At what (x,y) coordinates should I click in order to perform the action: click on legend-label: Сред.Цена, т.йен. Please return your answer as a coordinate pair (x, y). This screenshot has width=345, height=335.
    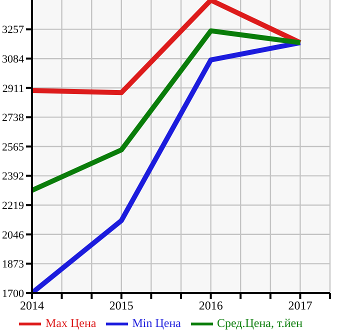
    Looking at the image, I should click on (259, 323).